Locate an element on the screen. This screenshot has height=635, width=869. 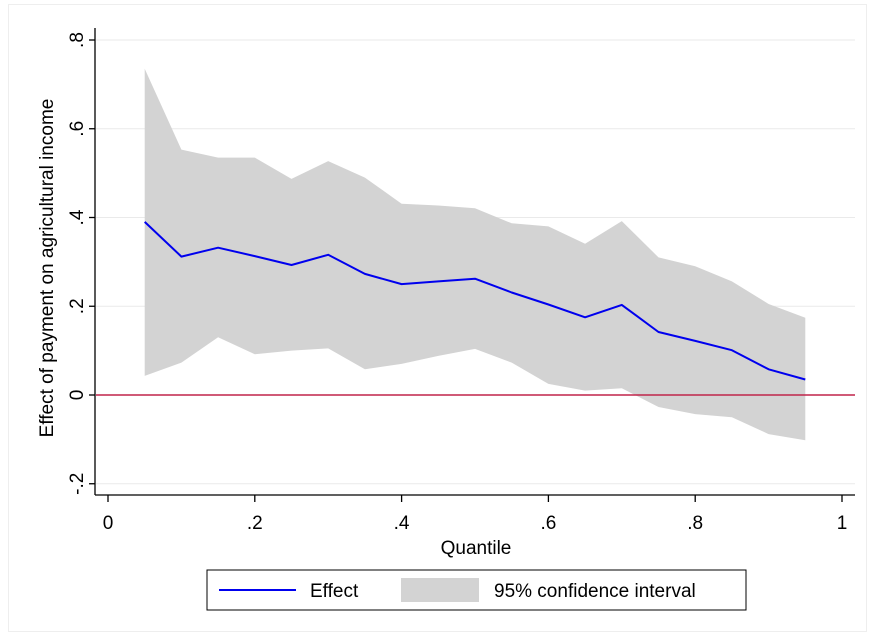
y-tick-label: -.2 is located at coordinates (77, 484).